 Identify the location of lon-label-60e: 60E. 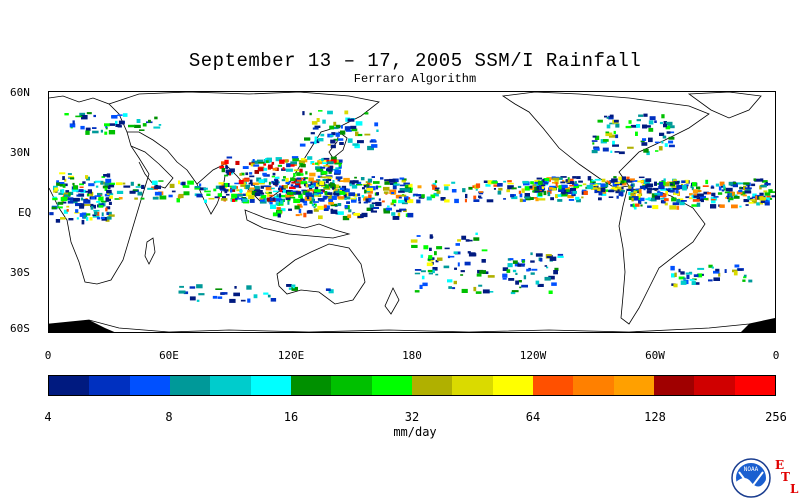
(169, 355).